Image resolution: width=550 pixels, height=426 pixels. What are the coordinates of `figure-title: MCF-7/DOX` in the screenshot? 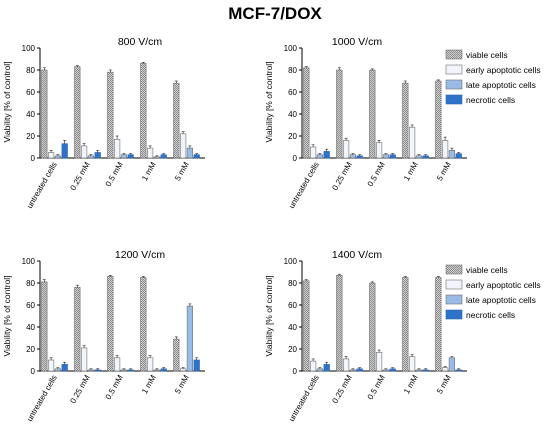 It's located at (275, 13).